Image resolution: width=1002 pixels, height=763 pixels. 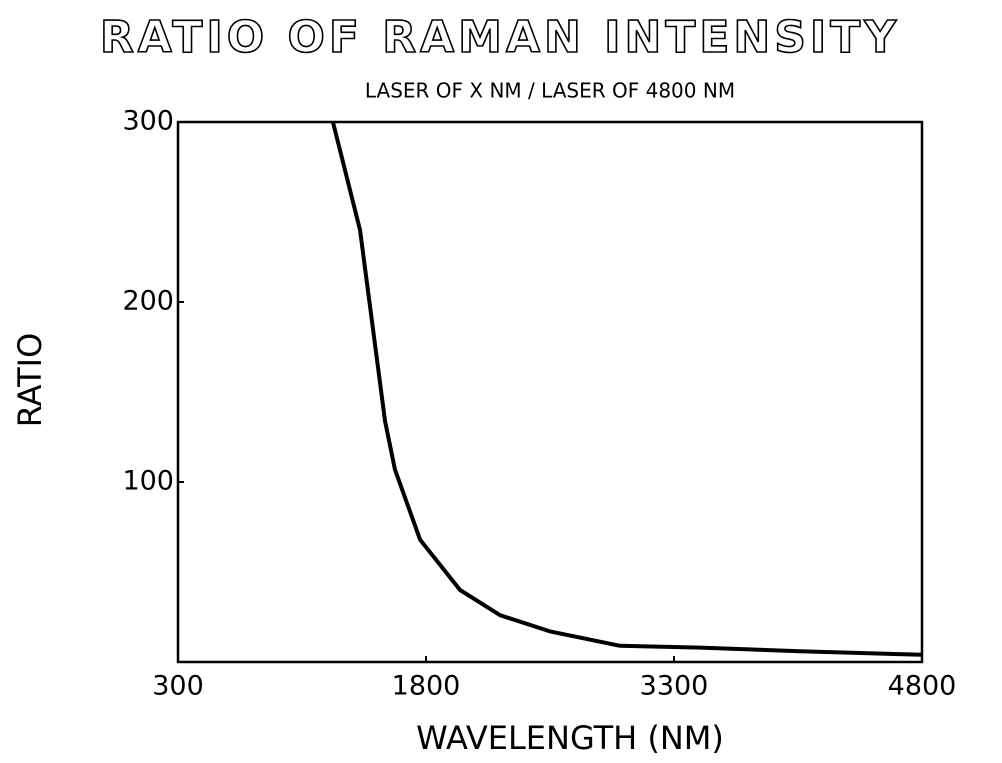 What do you see at coordinates (30, 380) in the screenshot?
I see `y-axis-label: RATIO` at bounding box center [30, 380].